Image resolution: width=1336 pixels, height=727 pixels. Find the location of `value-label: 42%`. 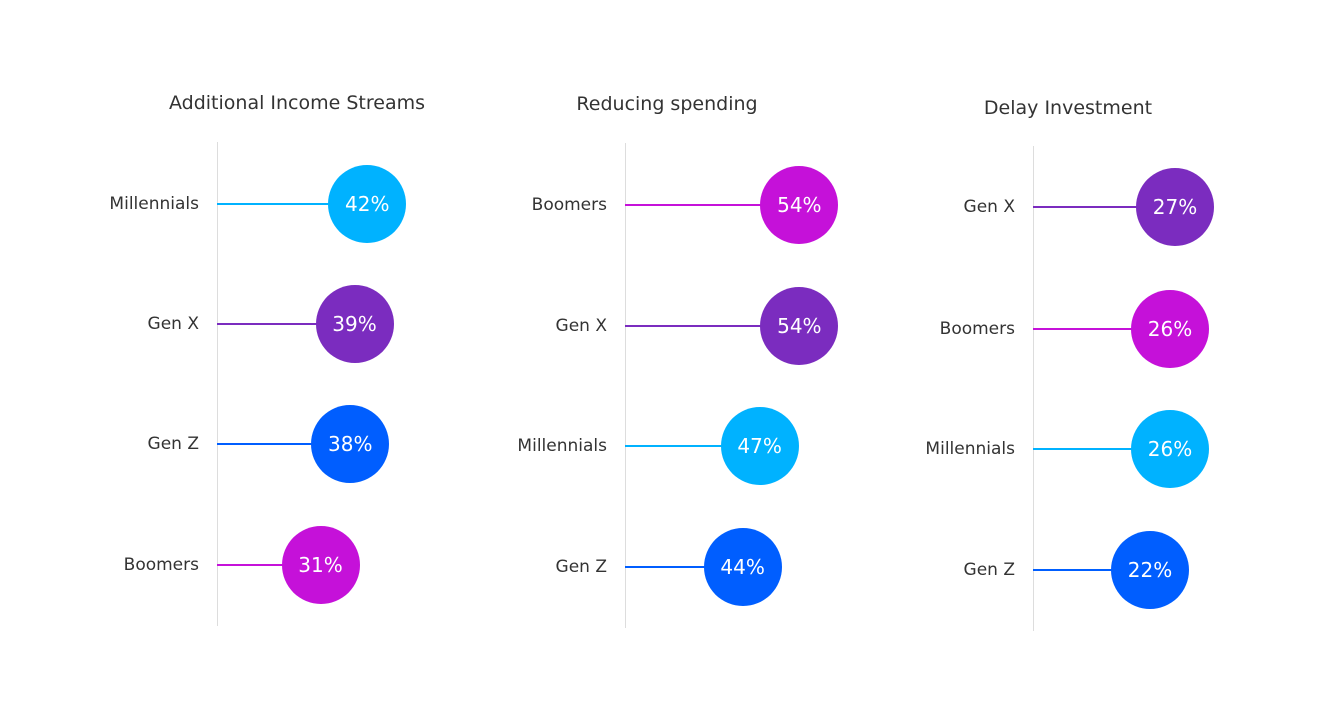

value-label: 42% is located at coordinates (367, 204).